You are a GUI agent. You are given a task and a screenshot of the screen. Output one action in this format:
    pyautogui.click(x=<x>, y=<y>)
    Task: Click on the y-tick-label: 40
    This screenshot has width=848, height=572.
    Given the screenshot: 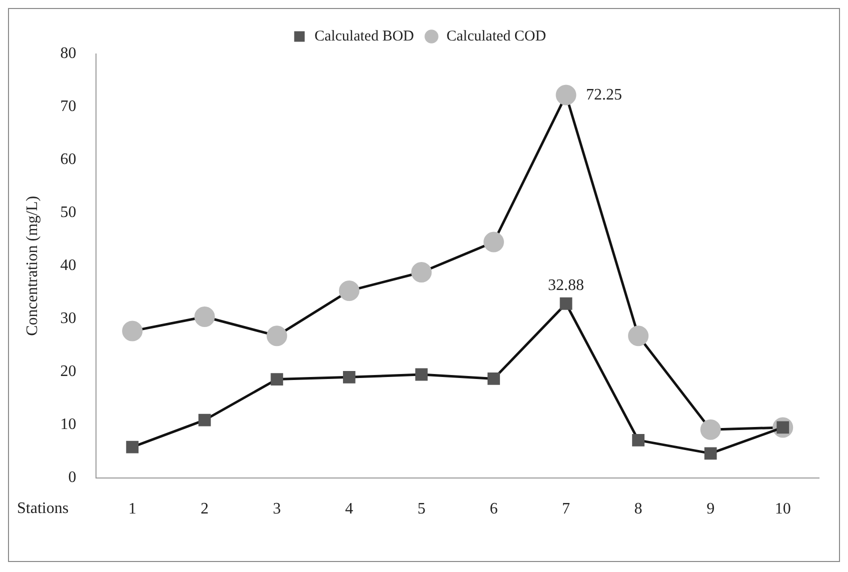 What is the action you would take?
    pyautogui.click(x=68, y=265)
    